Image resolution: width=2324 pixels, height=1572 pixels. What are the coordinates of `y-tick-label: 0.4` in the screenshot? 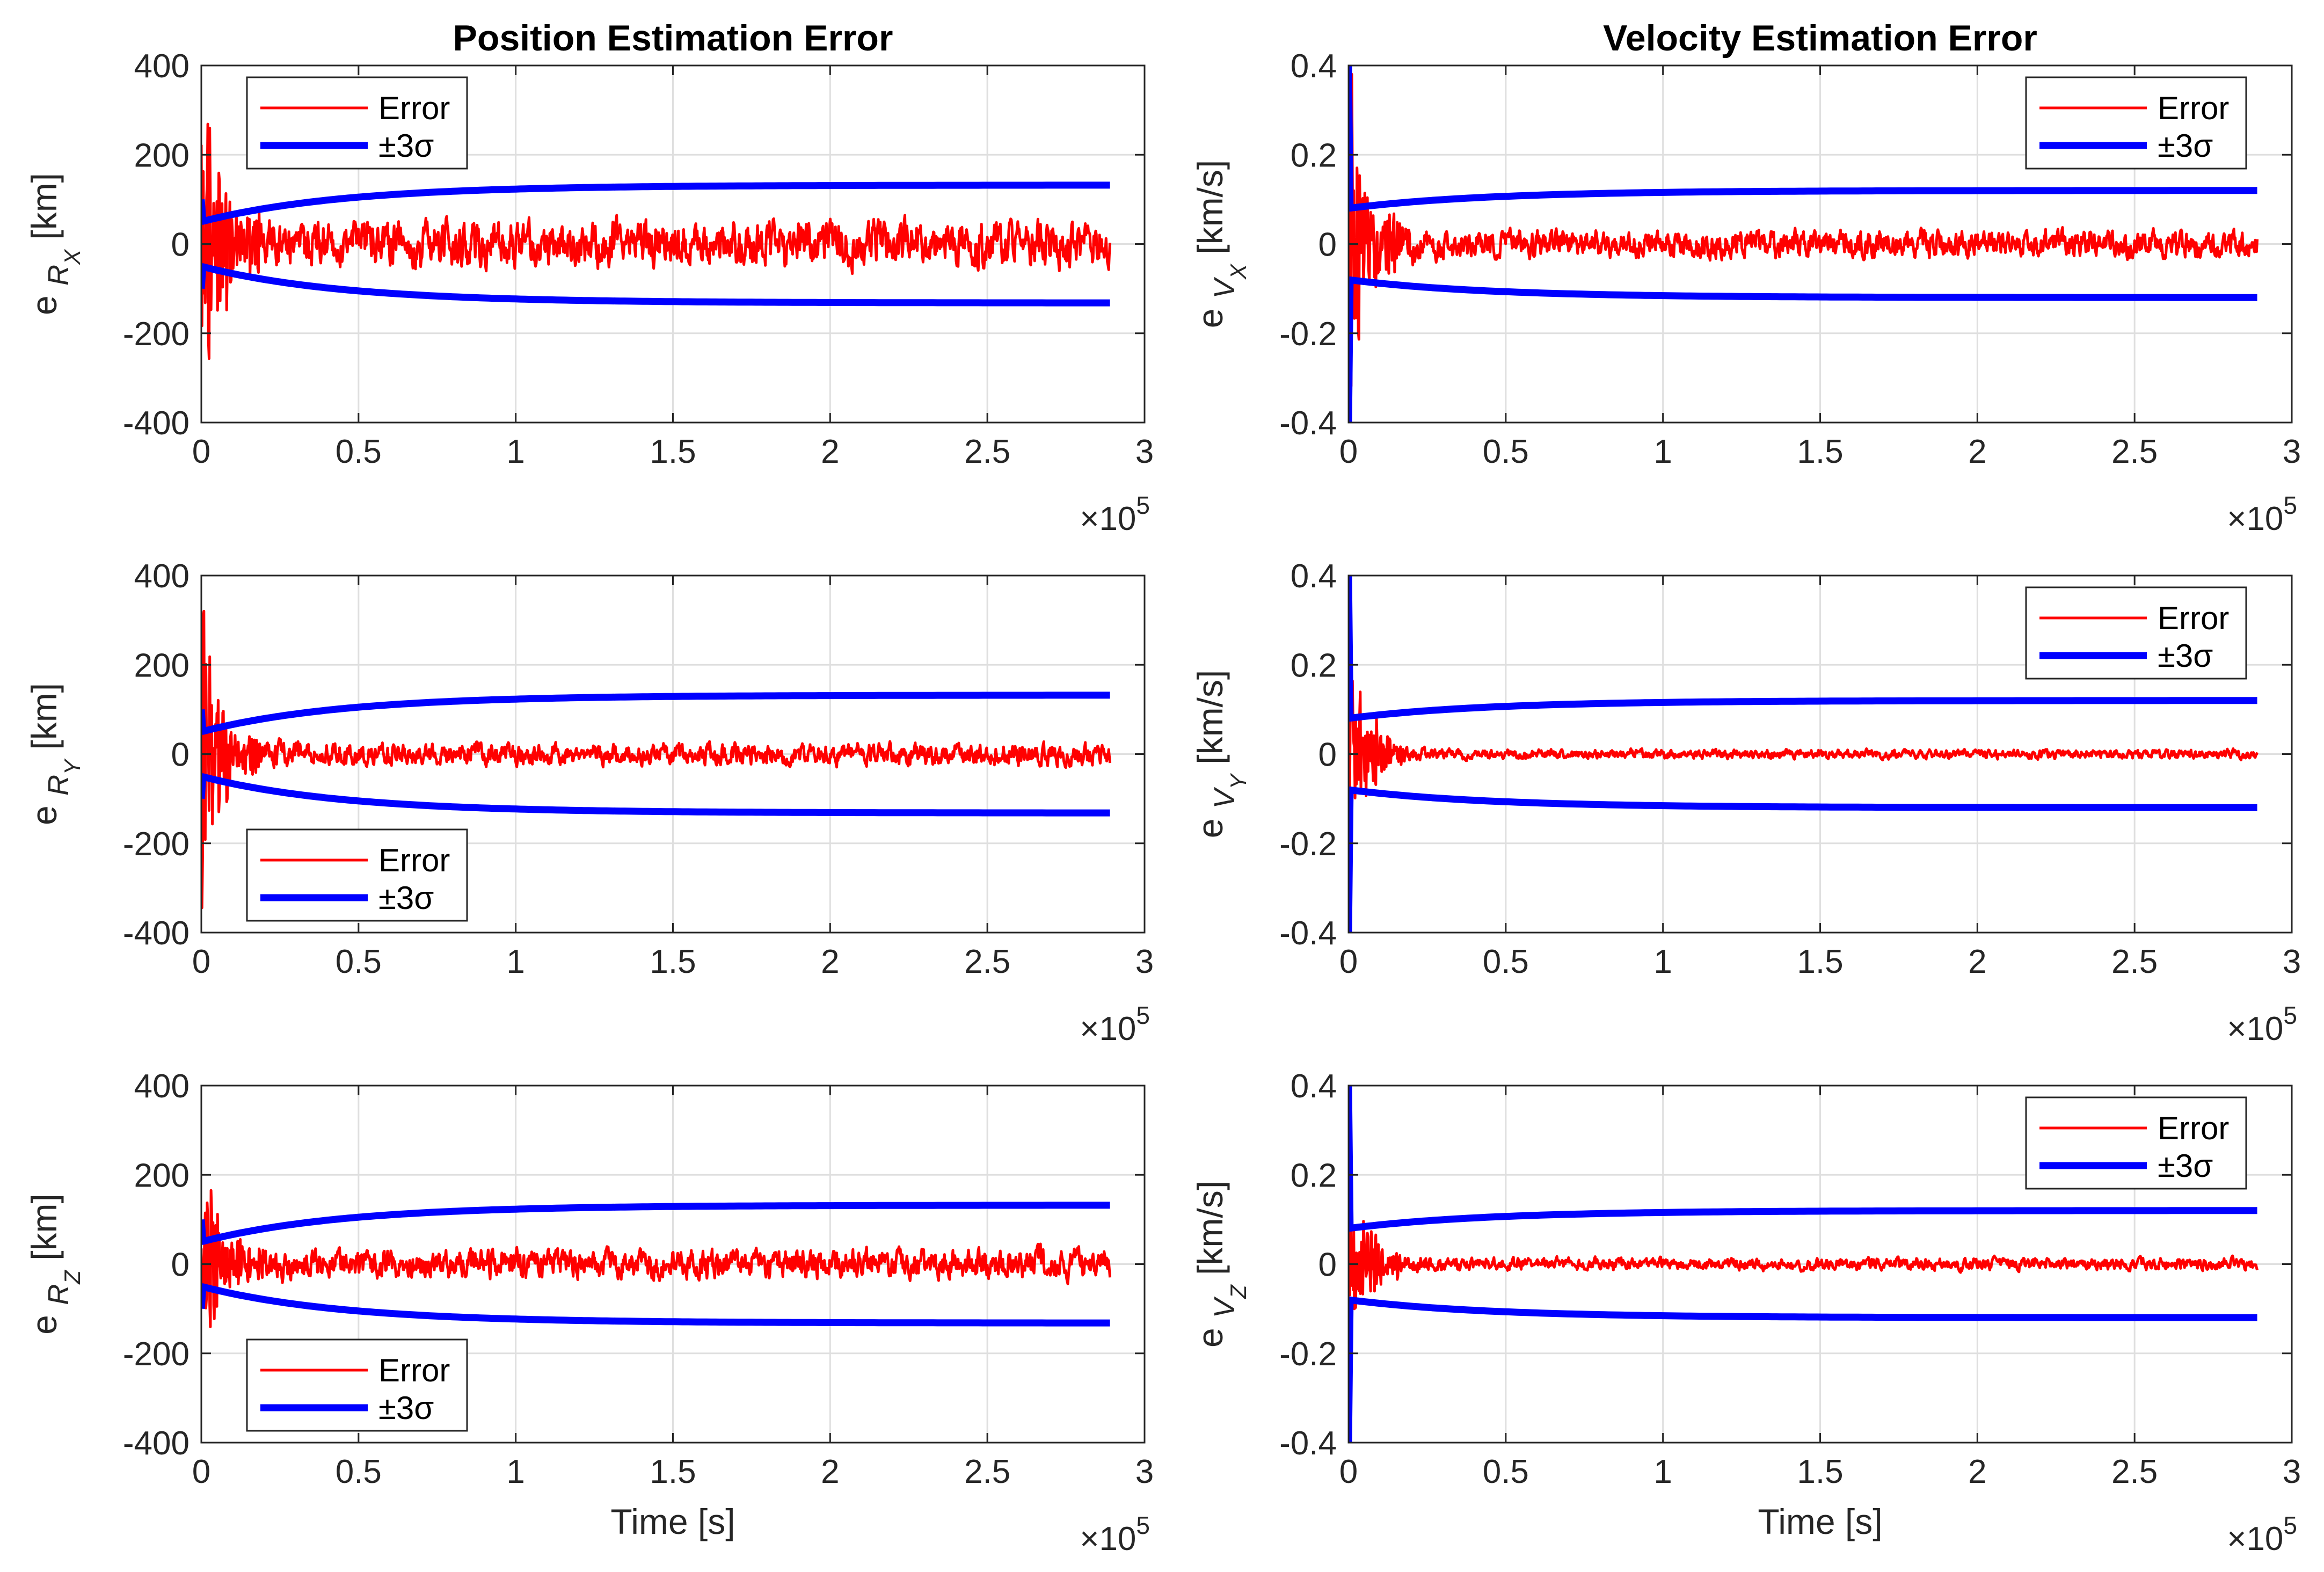 It's located at (1314, 1086).